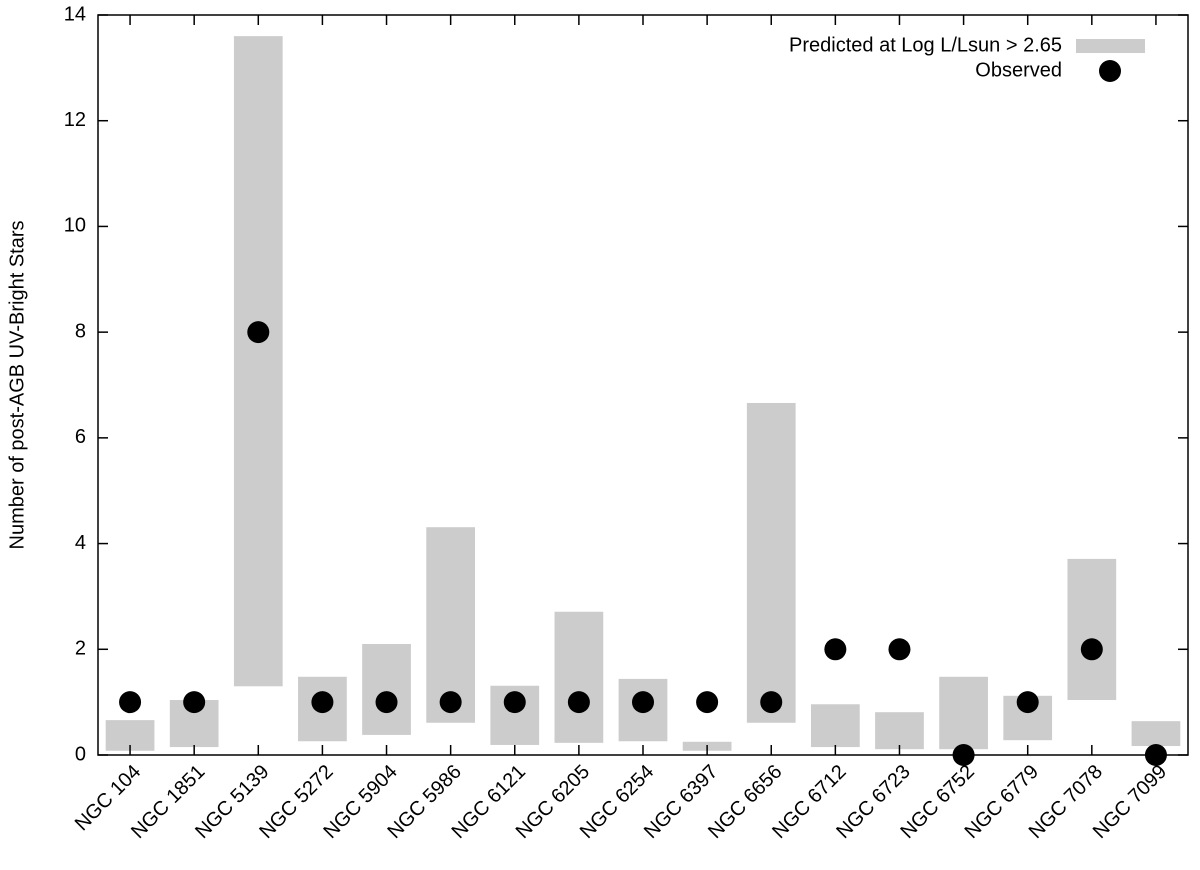  I want to click on y-tick-label: 2, so click(80, 649).